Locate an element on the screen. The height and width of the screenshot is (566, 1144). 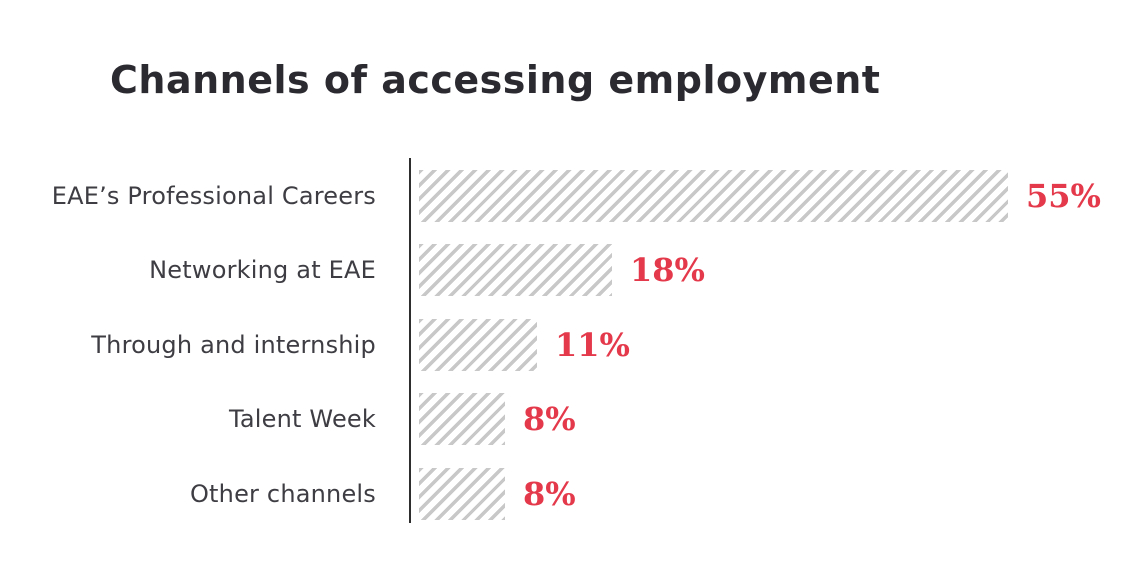
category-label: Networking at EAE is located at coordinates (262, 270).